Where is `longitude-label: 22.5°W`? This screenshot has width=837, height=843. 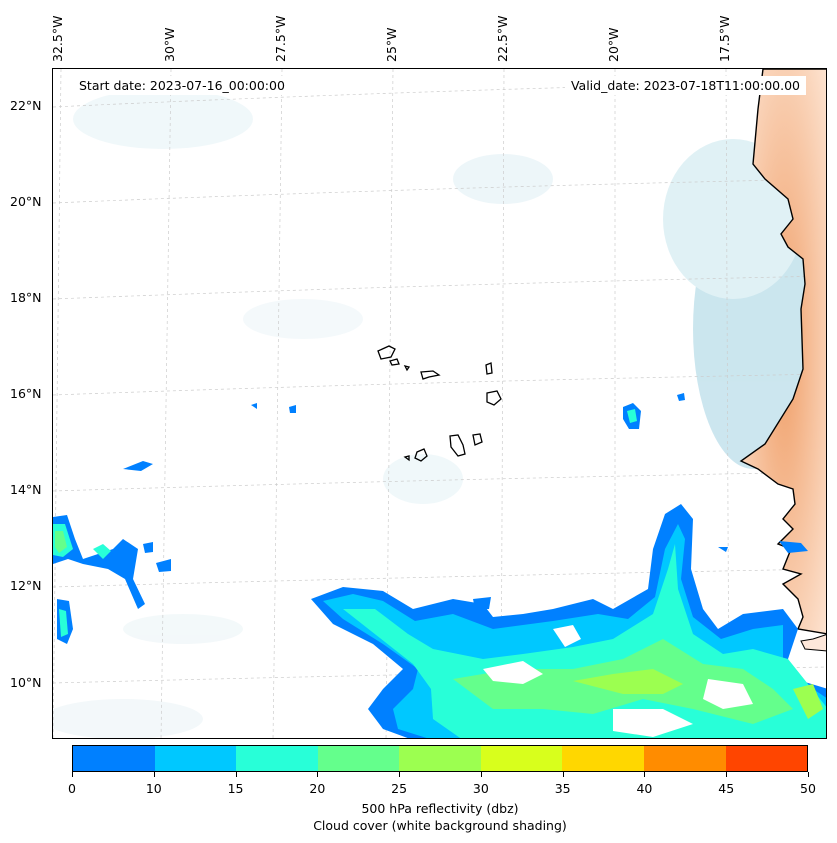 longitude-label: 22.5°W is located at coordinates (502, 38).